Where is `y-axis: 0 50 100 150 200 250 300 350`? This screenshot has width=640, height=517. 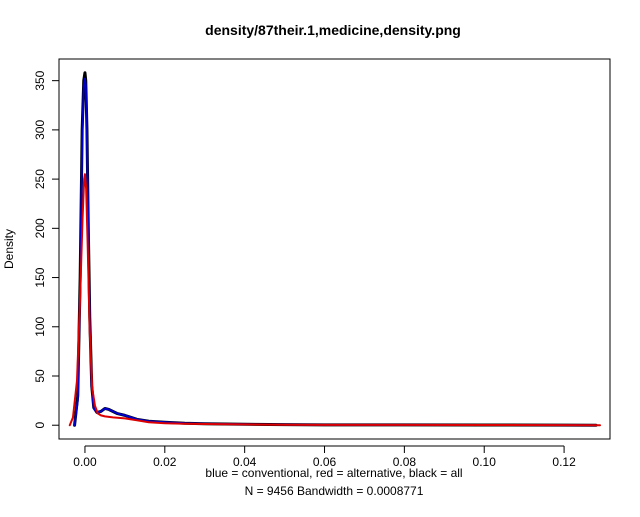 y-axis: 0 50 100 150 200 250 300 350 is located at coordinates (46, 249).